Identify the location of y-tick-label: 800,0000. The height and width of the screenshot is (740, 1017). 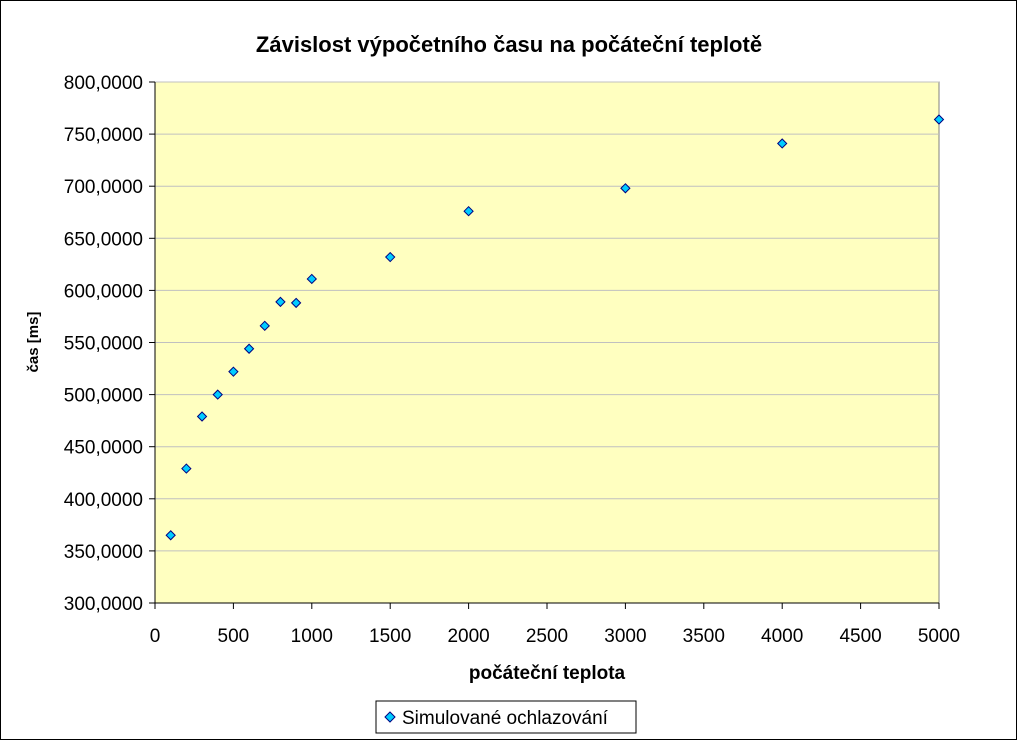
(103, 83).